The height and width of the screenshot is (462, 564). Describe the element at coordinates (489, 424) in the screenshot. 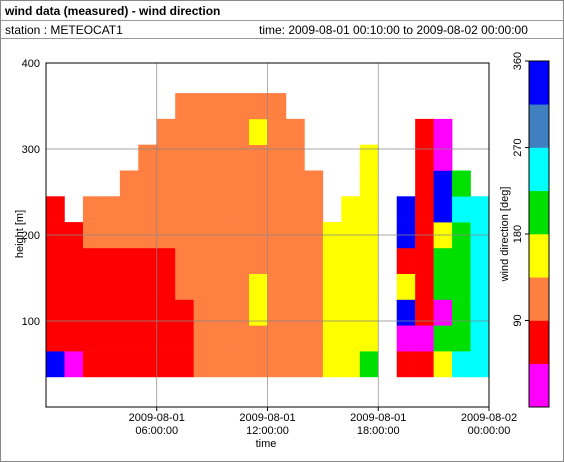

I see `x-tick-label: 2009-08-02 00:00:00` at that location.